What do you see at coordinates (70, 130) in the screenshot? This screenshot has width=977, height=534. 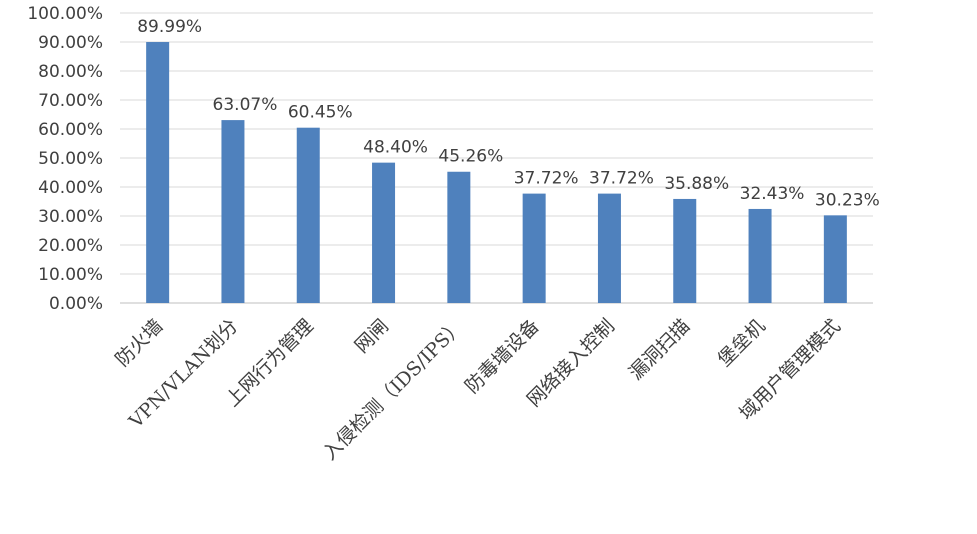 I see `y-tick-label: 60.00%` at bounding box center [70, 130].